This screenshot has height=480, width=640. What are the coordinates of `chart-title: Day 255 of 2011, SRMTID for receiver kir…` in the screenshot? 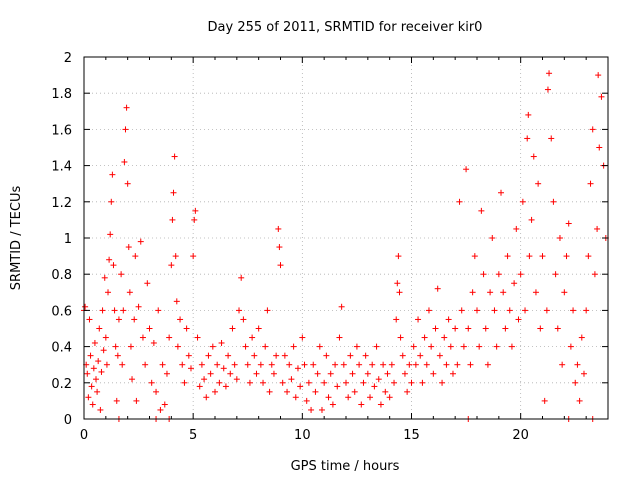 It's located at (345, 27).